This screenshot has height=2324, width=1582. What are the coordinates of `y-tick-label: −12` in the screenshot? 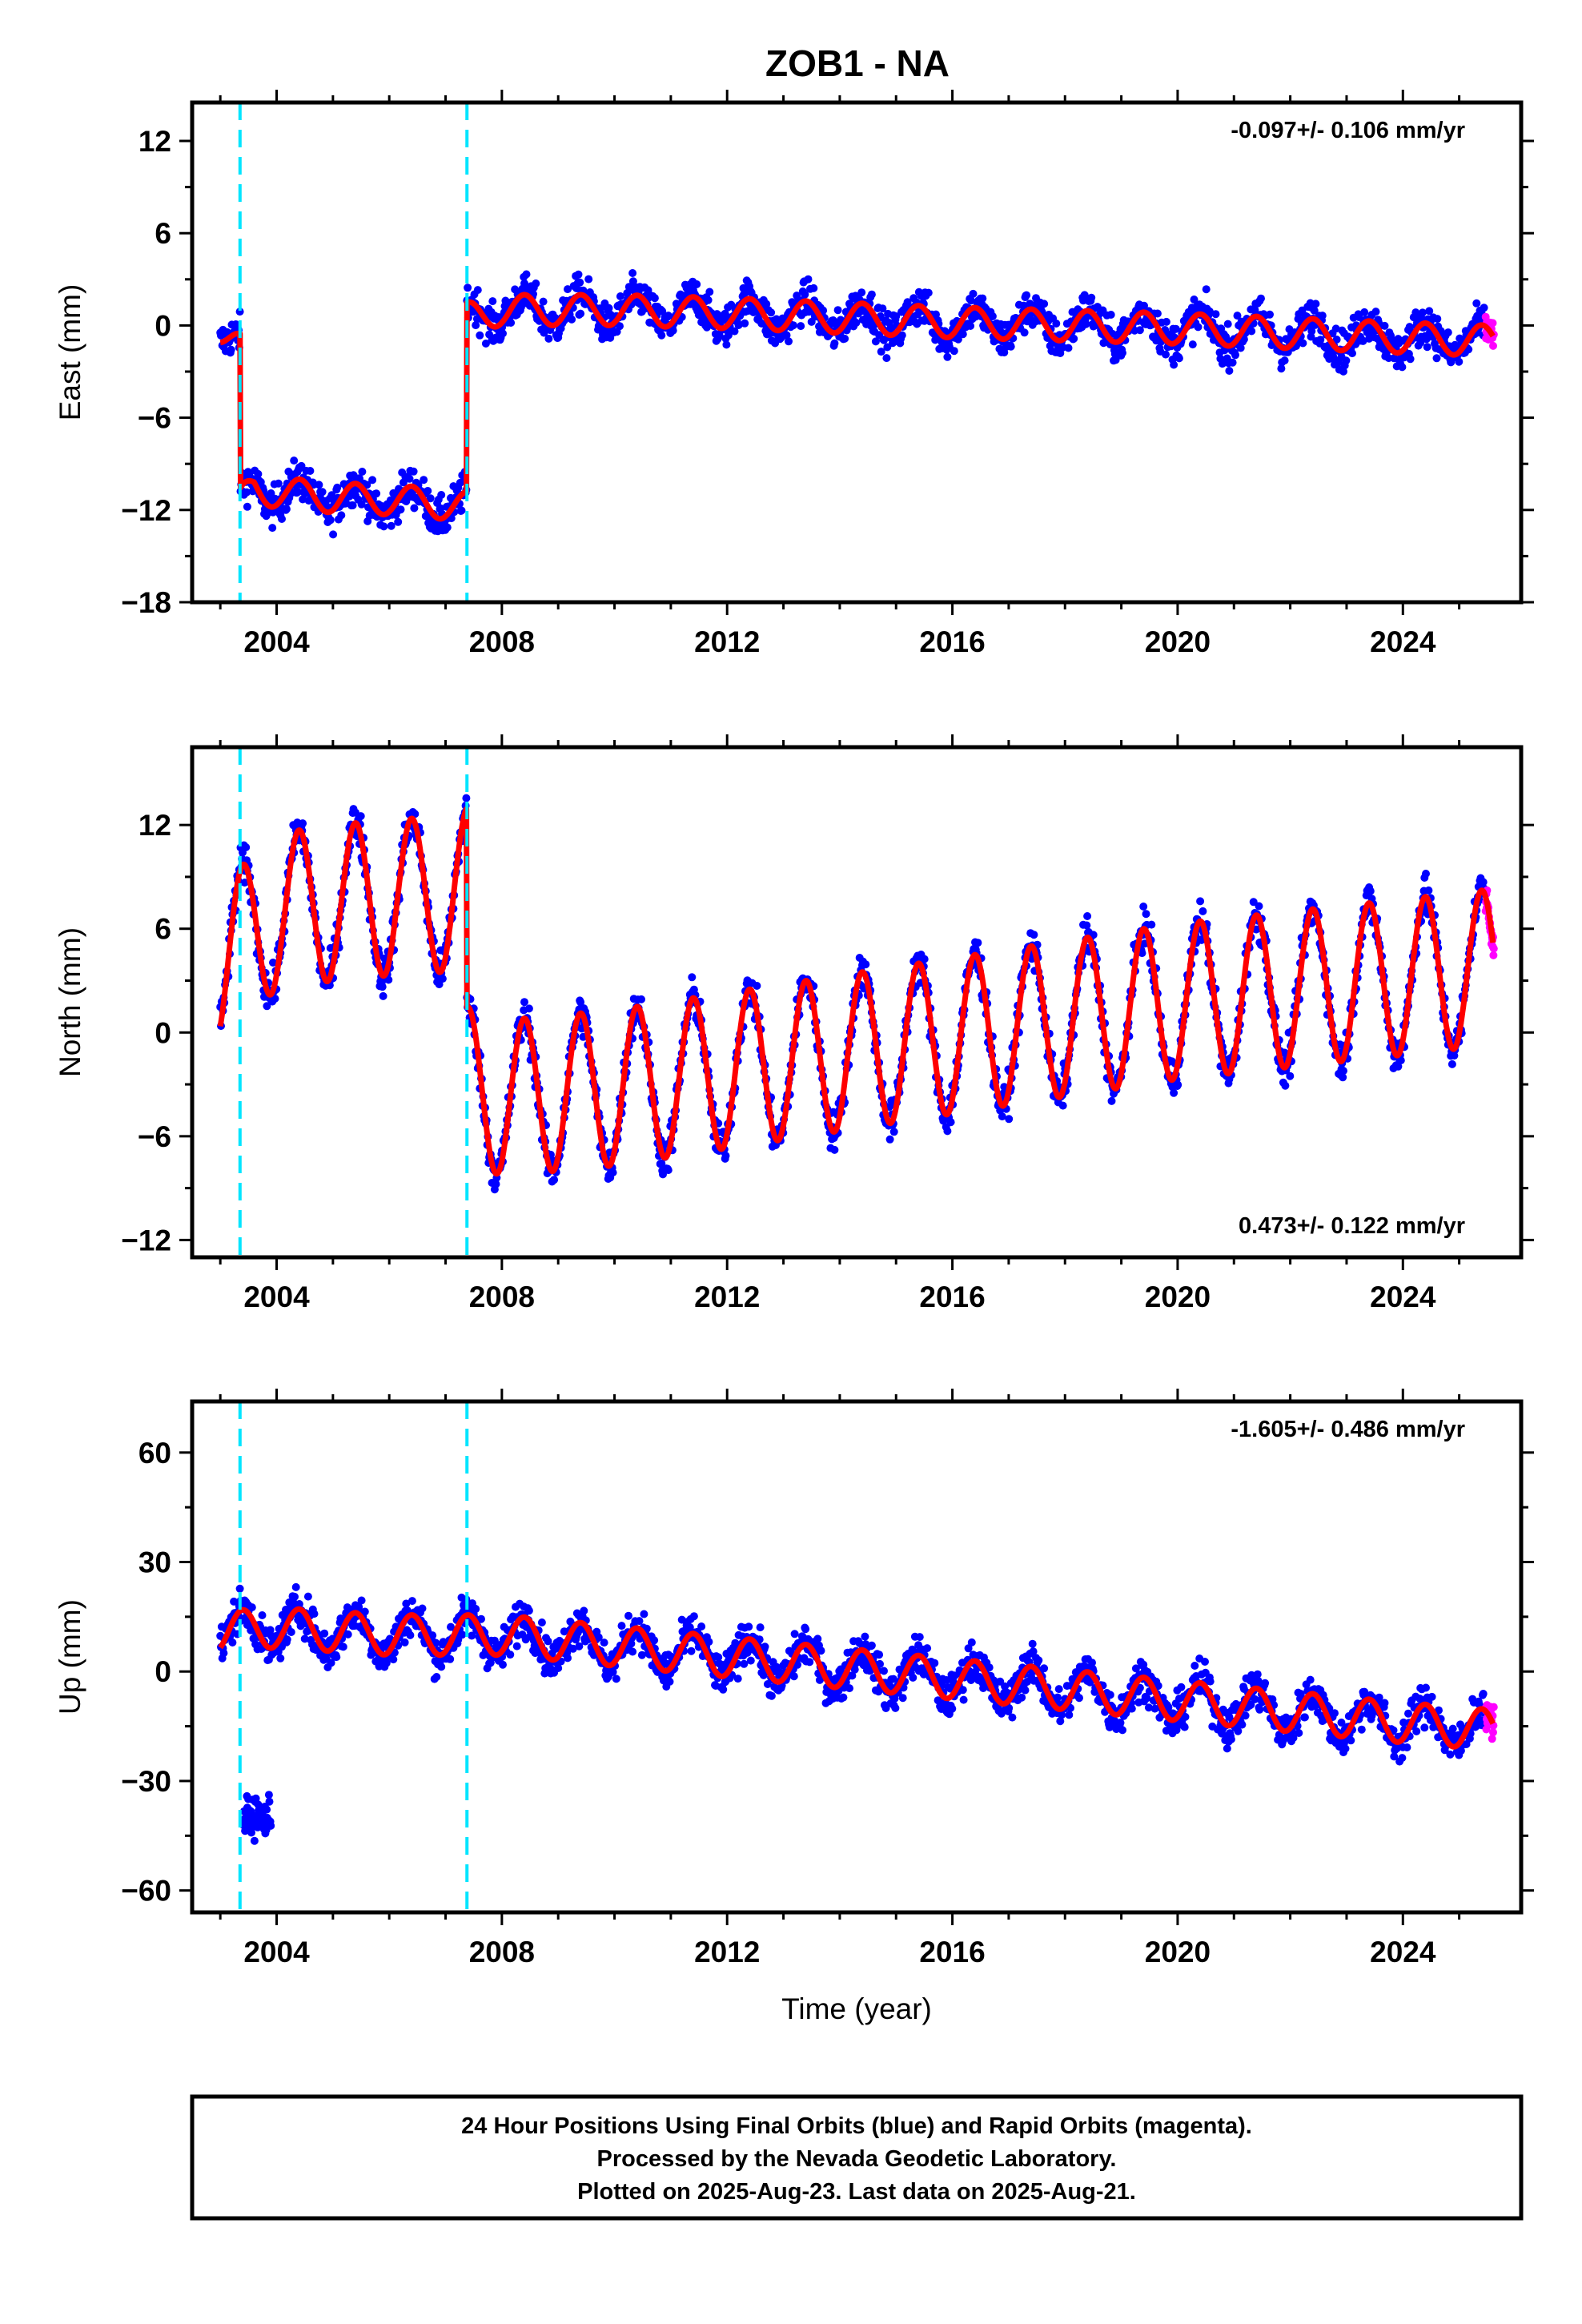 It's located at (146, 511).